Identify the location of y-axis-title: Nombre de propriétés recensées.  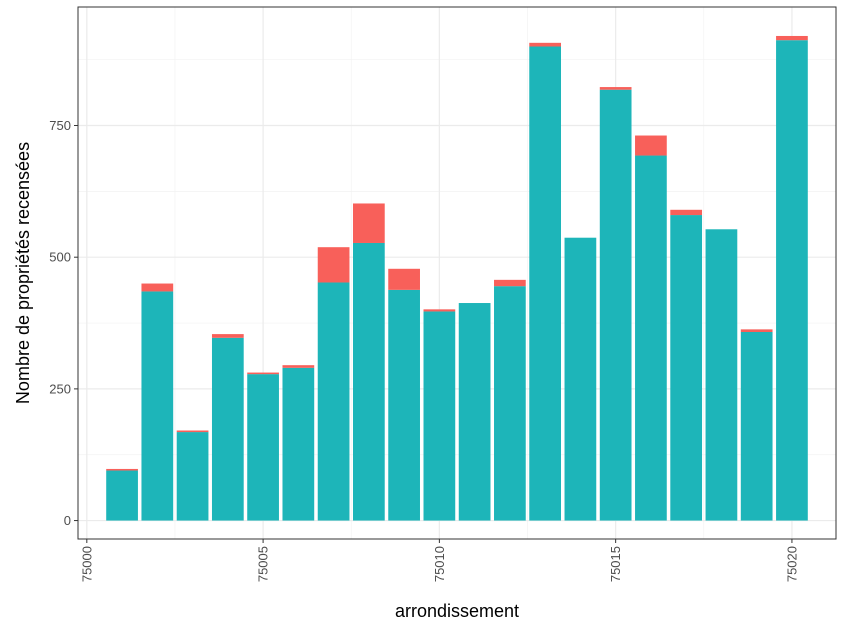
(23, 273).